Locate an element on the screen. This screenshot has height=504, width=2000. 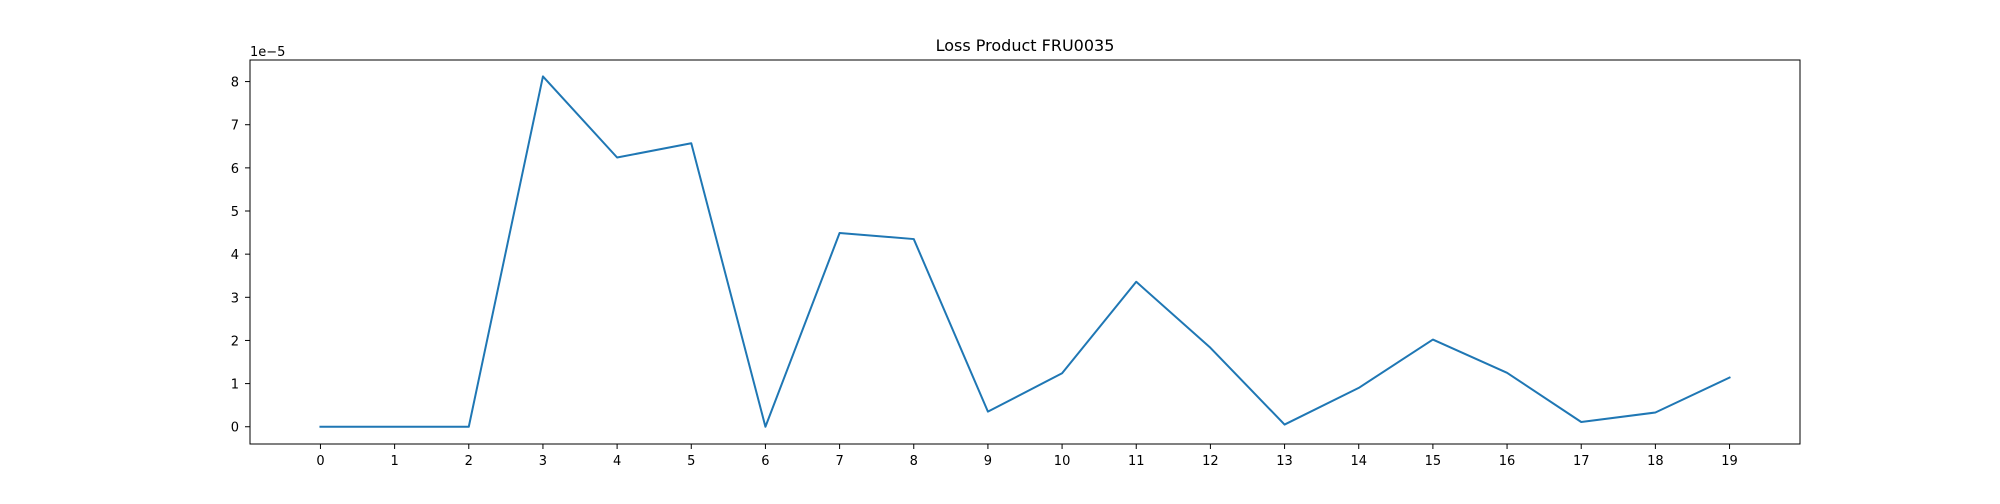
x-tick-label: 1 is located at coordinates (394, 461).